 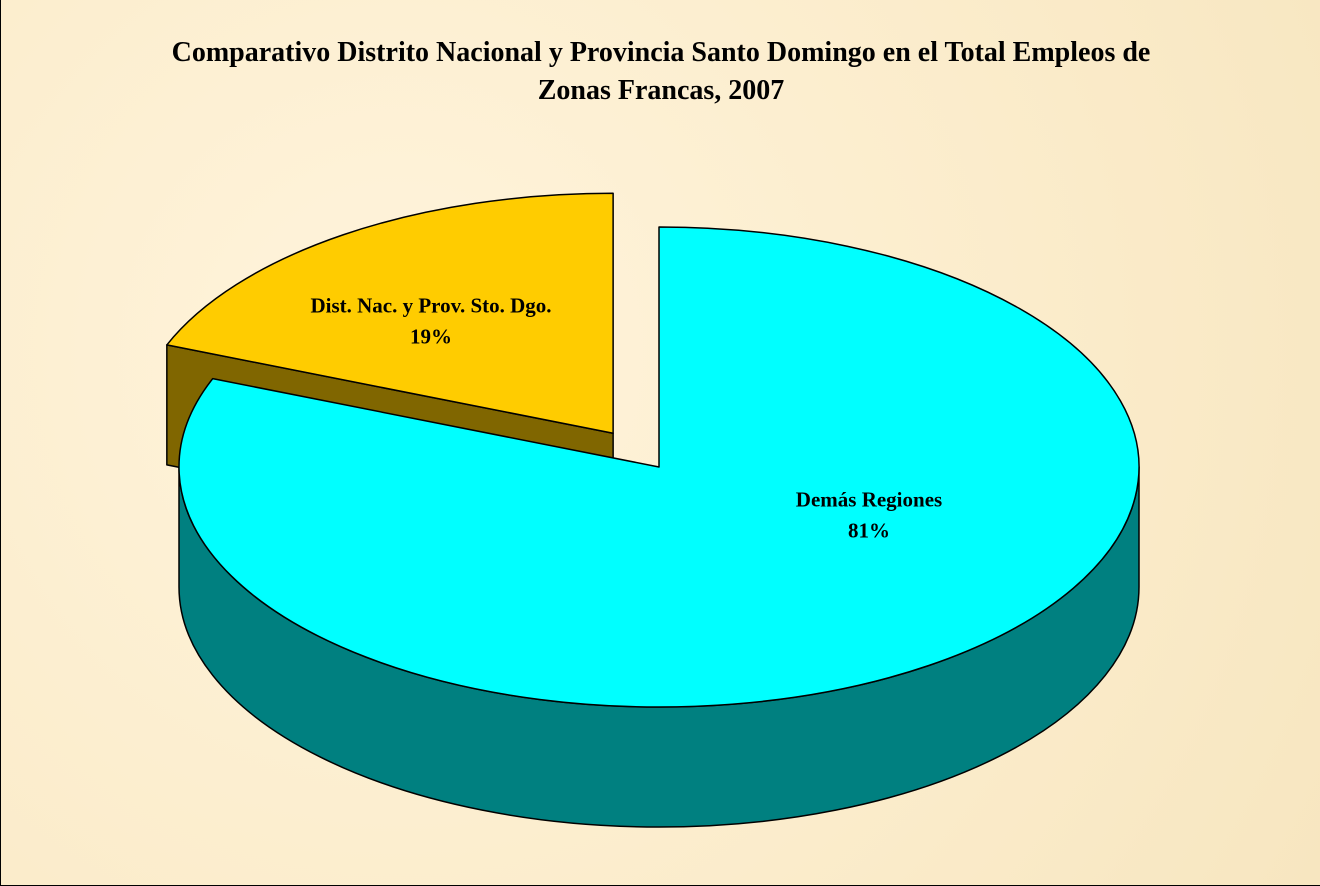 I want to click on slice-label: Demás Regiones, so click(x=869, y=499).